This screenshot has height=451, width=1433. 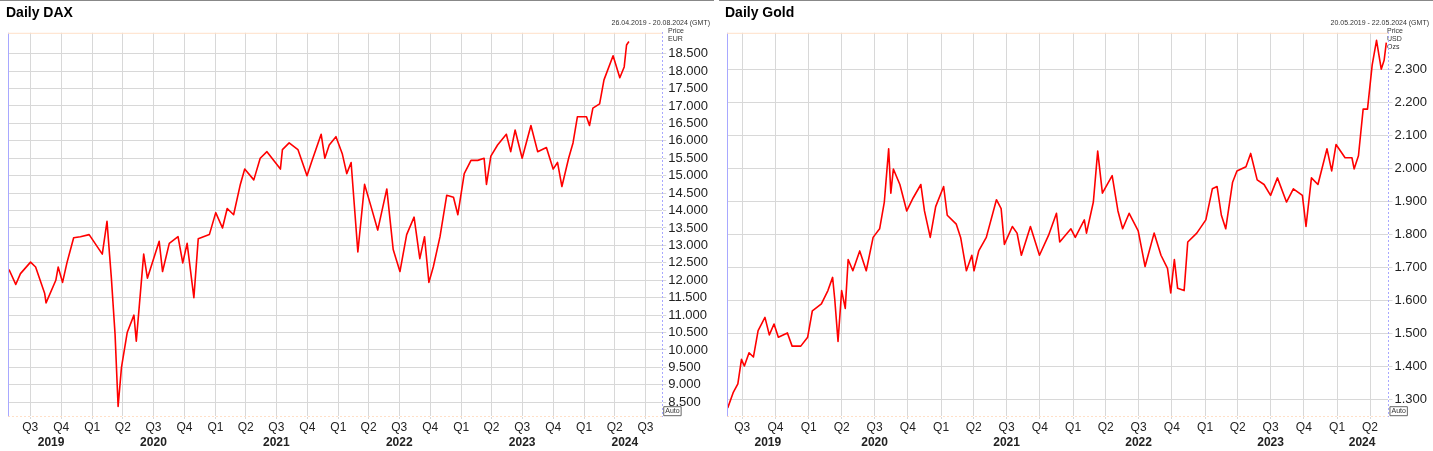 I want to click on y-tick-label: 15.000, so click(x=688, y=175).